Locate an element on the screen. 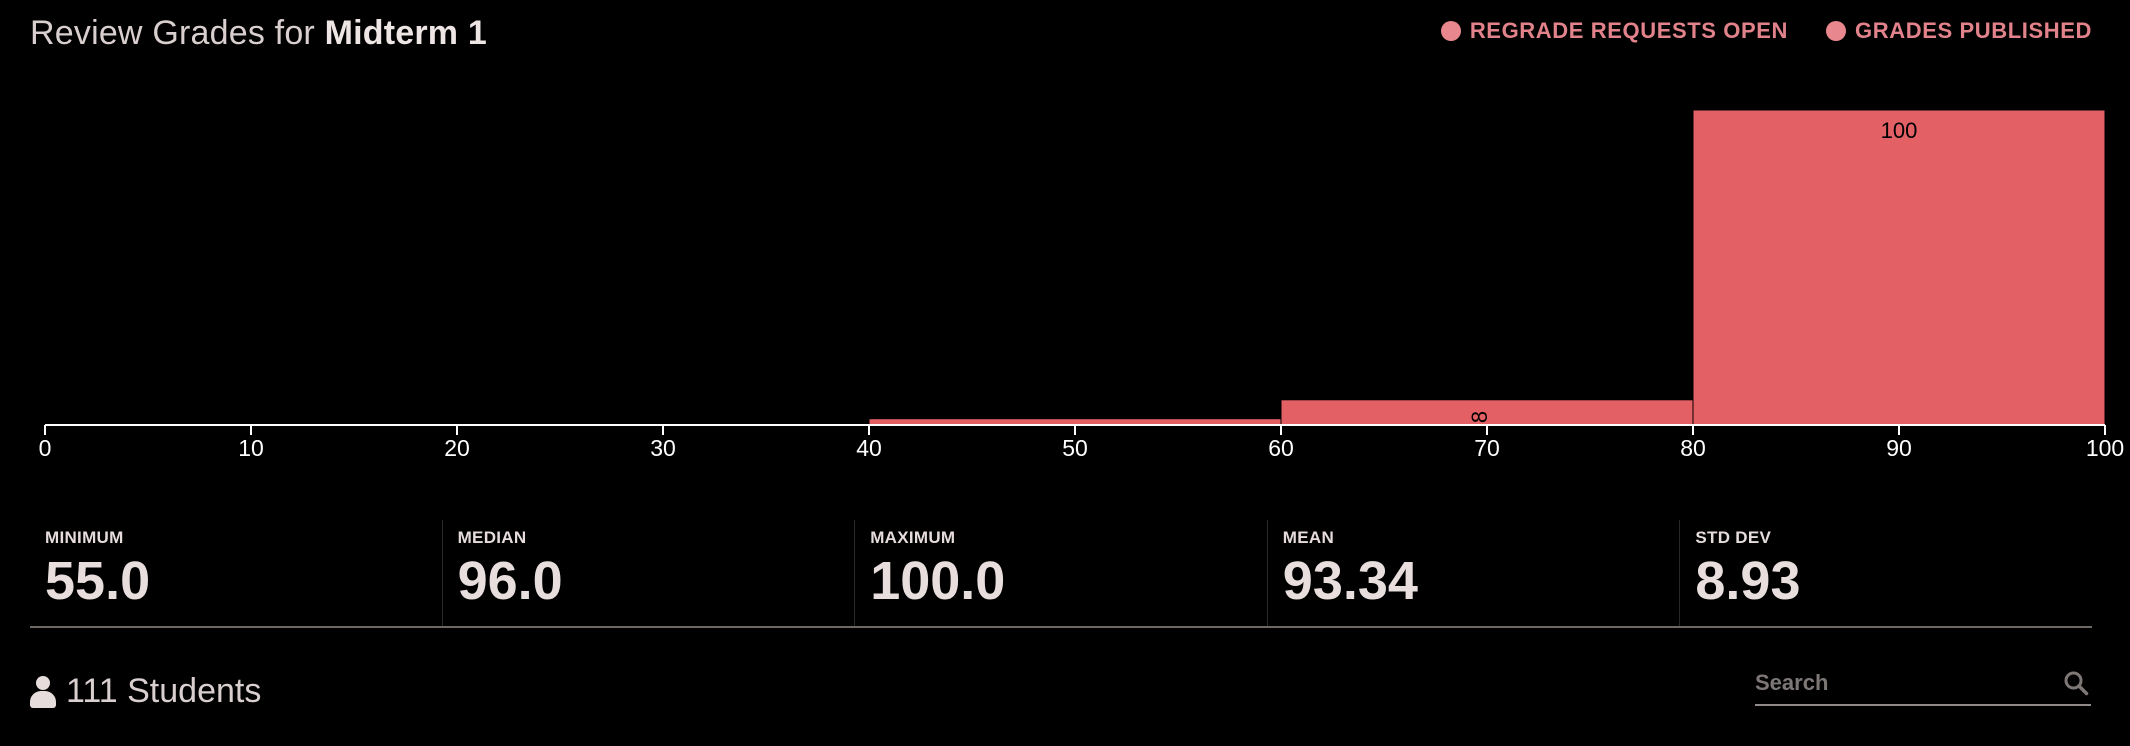 Image resolution: width=2130 pixels, height=746 pixels. stat-label: MAXIMUM is located at coordinates (913, 537).